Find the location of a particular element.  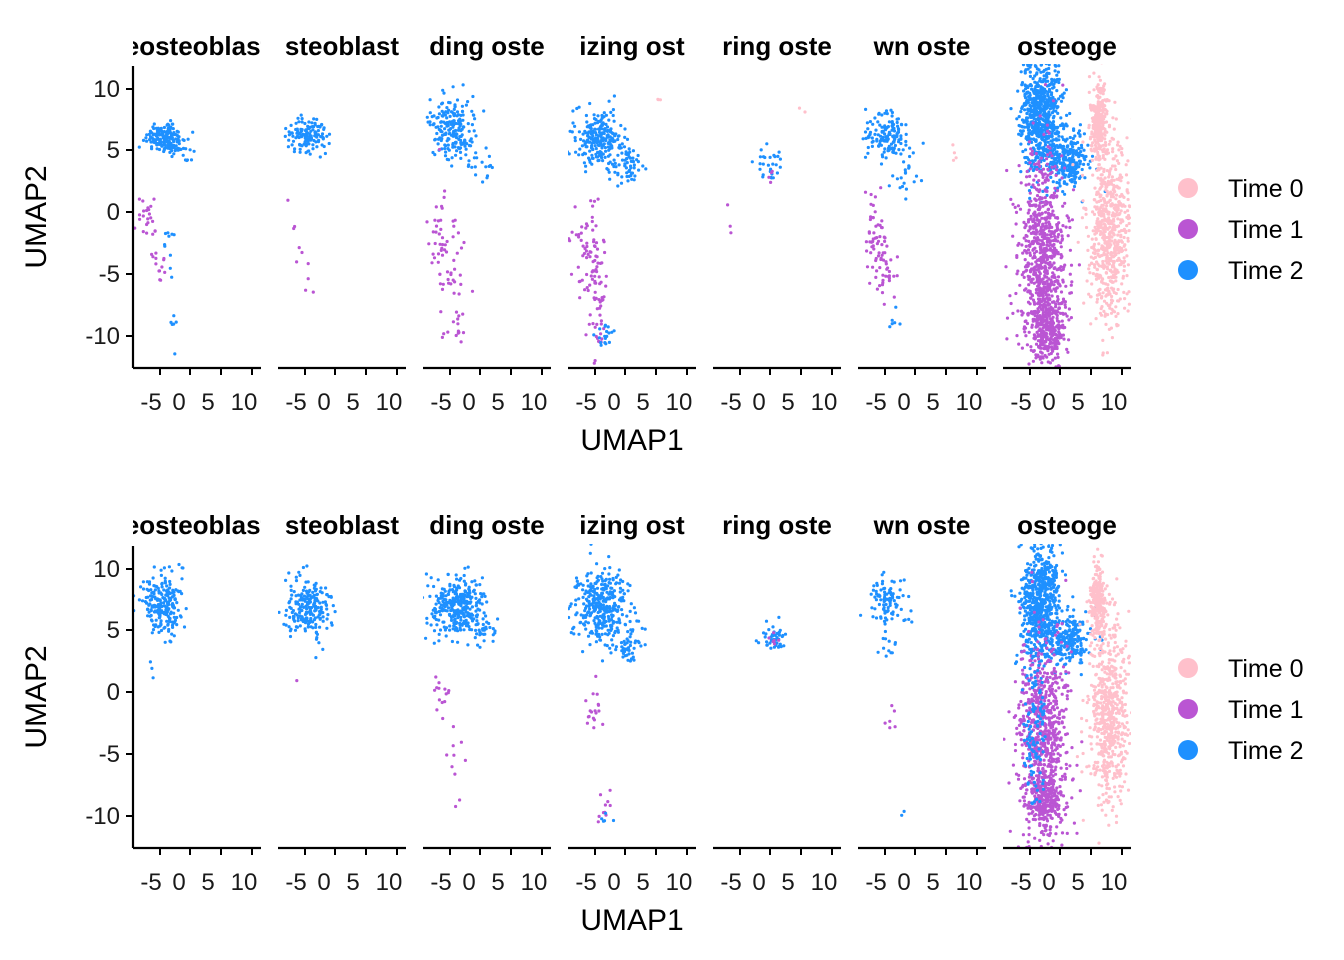

y-tick-label: 0 is located at coordinates (113, 212).